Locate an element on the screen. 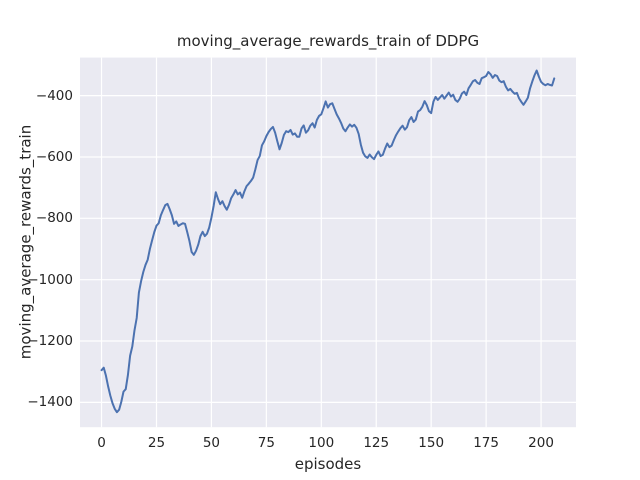 Image resolution: width=640 pixels, height=480 pixels. x-tick-label: 150 is located at coordinates (431, 443).